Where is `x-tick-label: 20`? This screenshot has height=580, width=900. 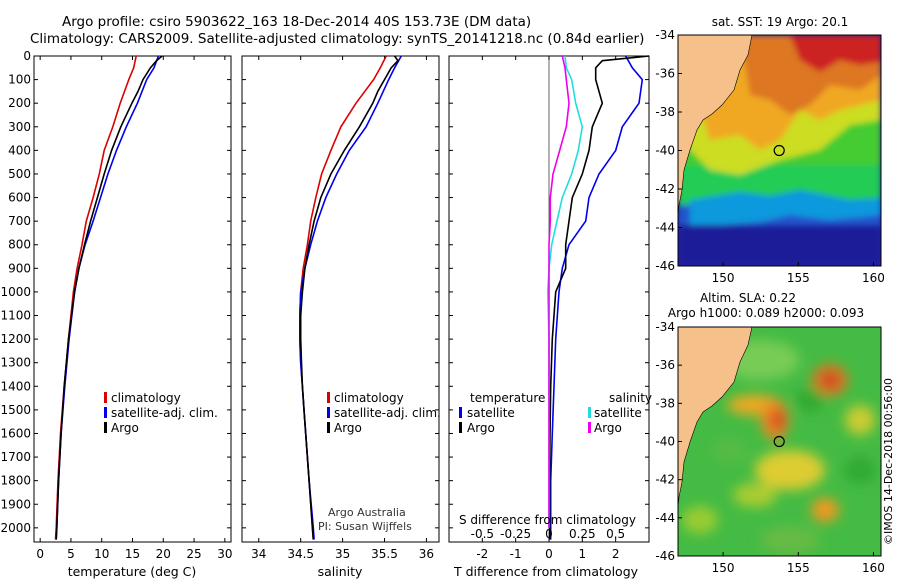
x-tick-label: 20 is located at coordinates (163, 554).